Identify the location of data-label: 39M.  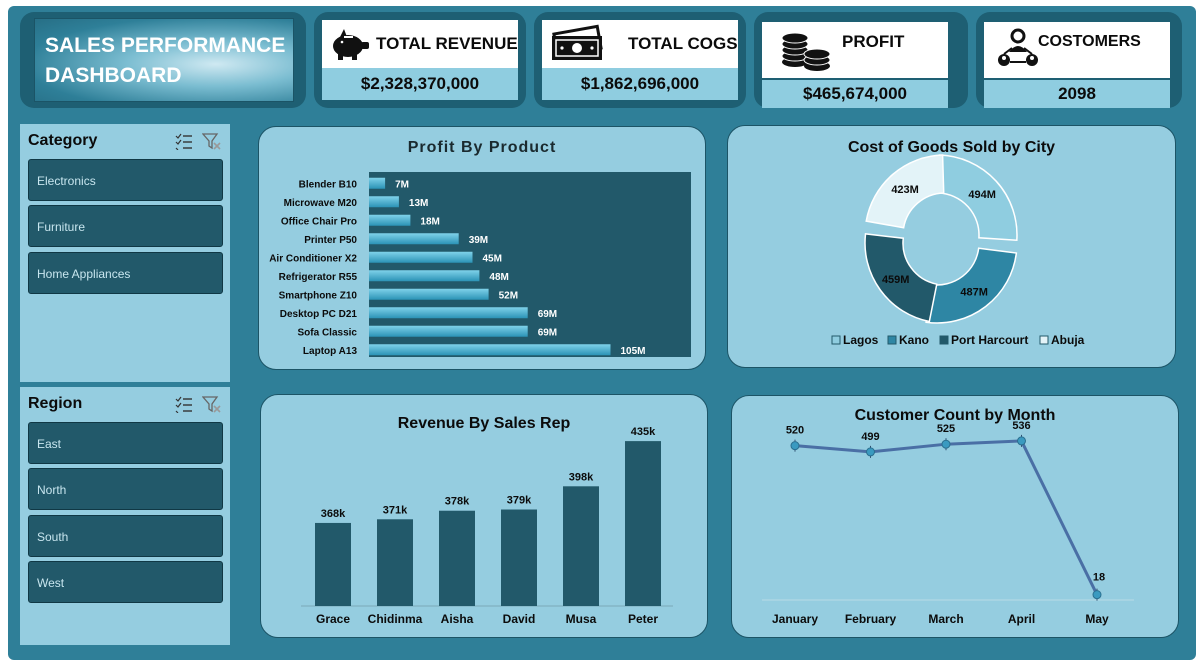
(478, 240).